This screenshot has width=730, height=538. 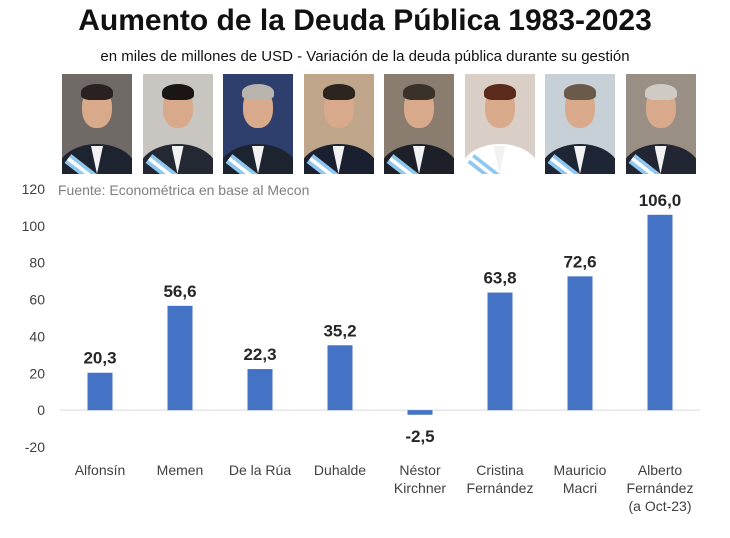 I want to click on chart-title: Aumento de la Deuda Pública 1983-2023, so click(x=365, y=20).